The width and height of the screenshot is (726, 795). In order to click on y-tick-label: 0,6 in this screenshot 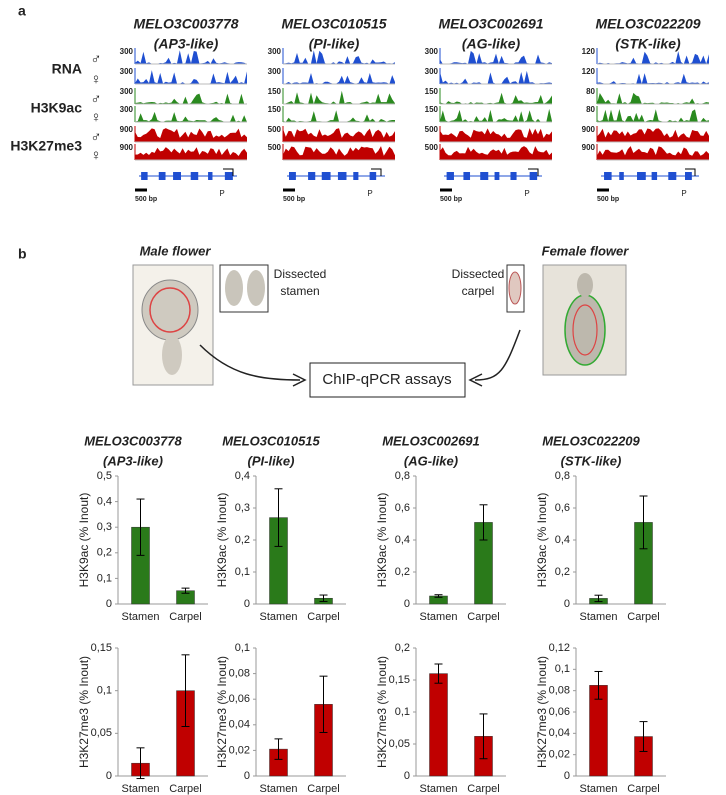, I will do `click(562, 508)`.